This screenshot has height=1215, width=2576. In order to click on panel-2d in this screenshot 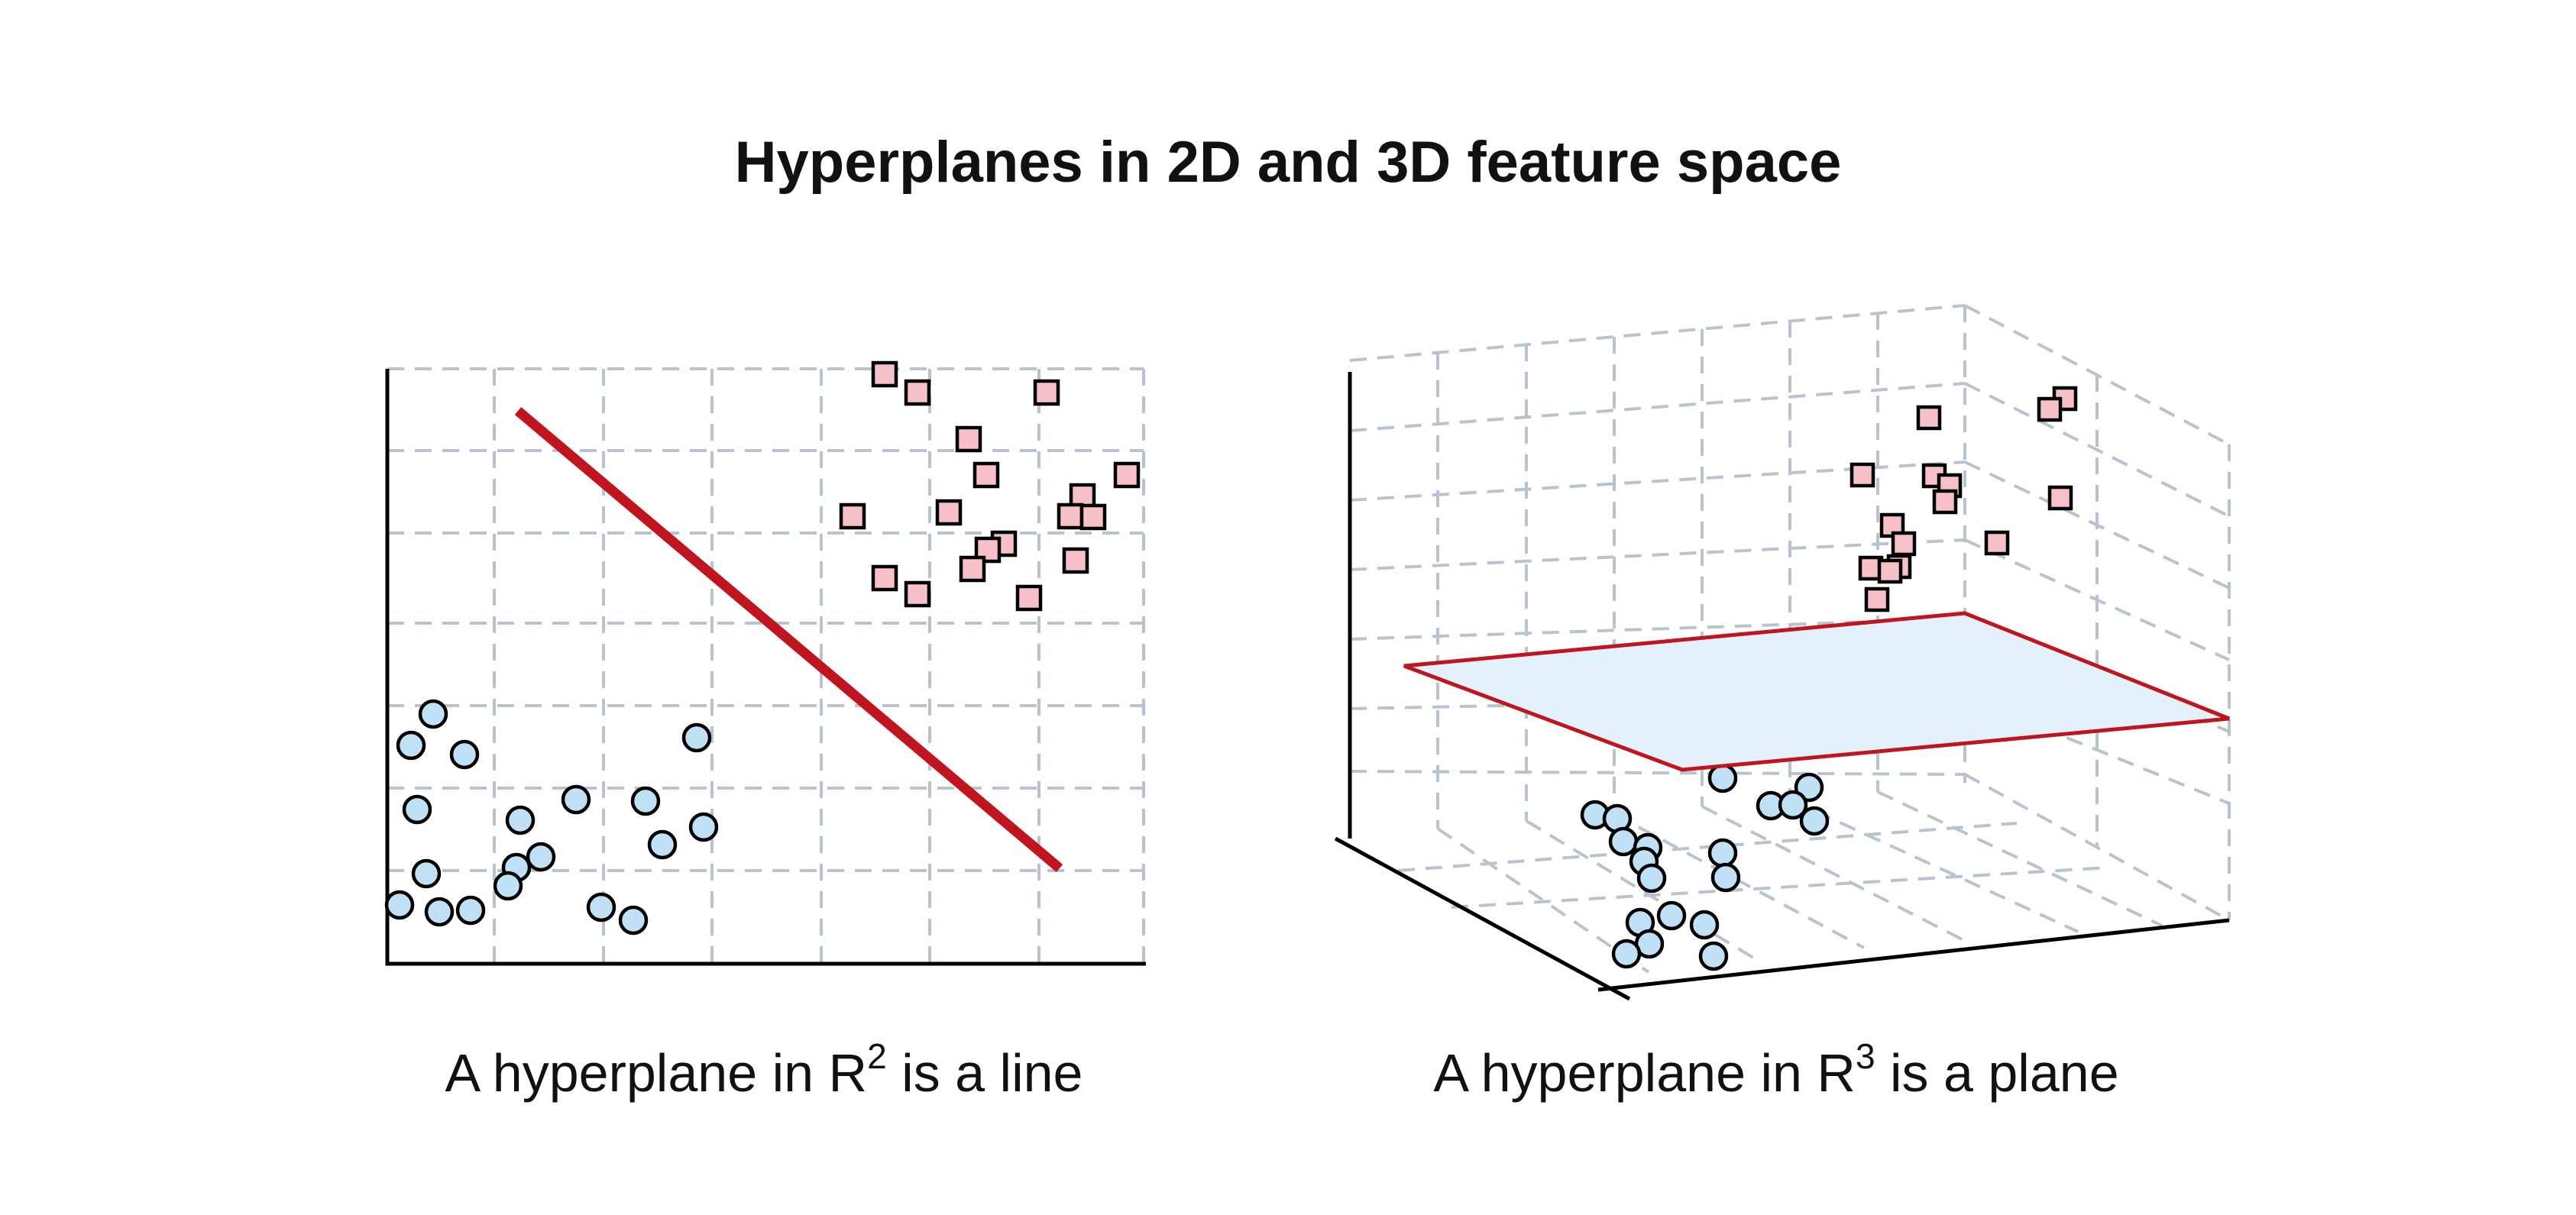, I will do `click(765, 663)`.